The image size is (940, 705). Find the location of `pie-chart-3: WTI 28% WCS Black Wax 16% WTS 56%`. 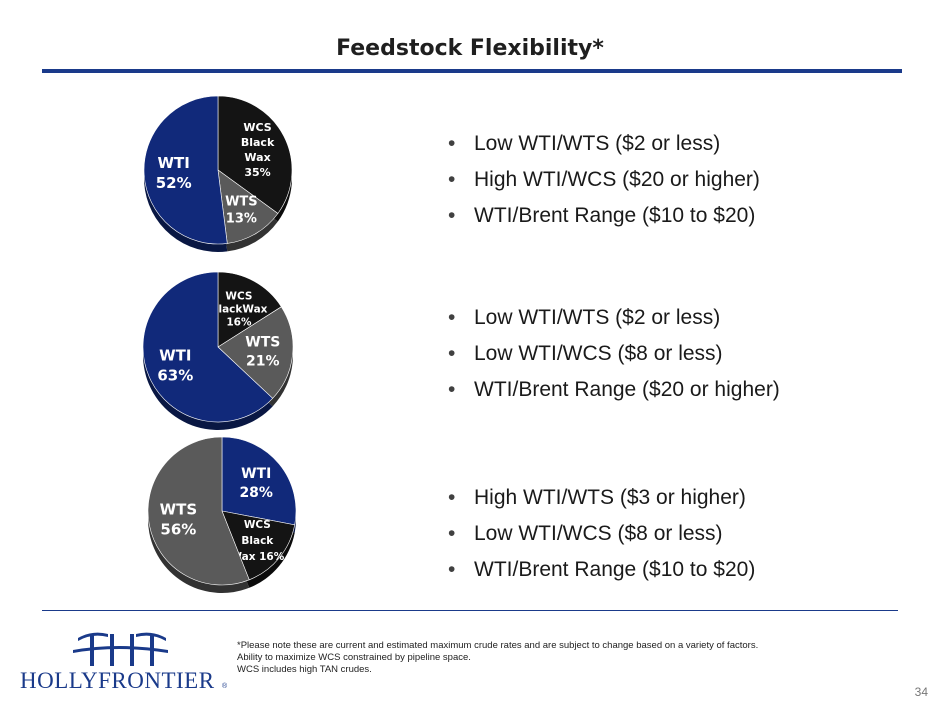

pie-chart-3: WTI 28% WCS Black Wax 16% WTS 56% is located at coordinates (222, 515).